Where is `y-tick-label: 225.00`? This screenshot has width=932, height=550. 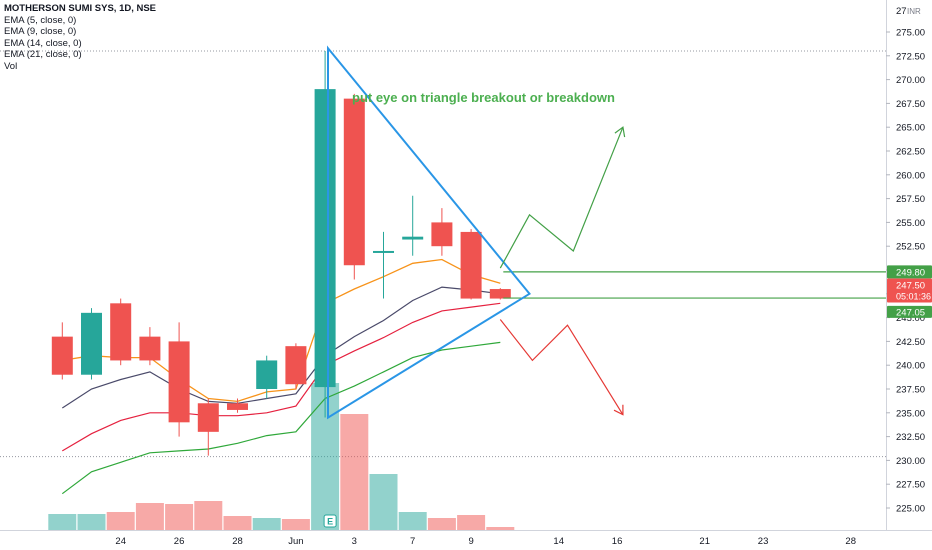 y-tick-label: 225.00 is located at coordinates (910, 509).